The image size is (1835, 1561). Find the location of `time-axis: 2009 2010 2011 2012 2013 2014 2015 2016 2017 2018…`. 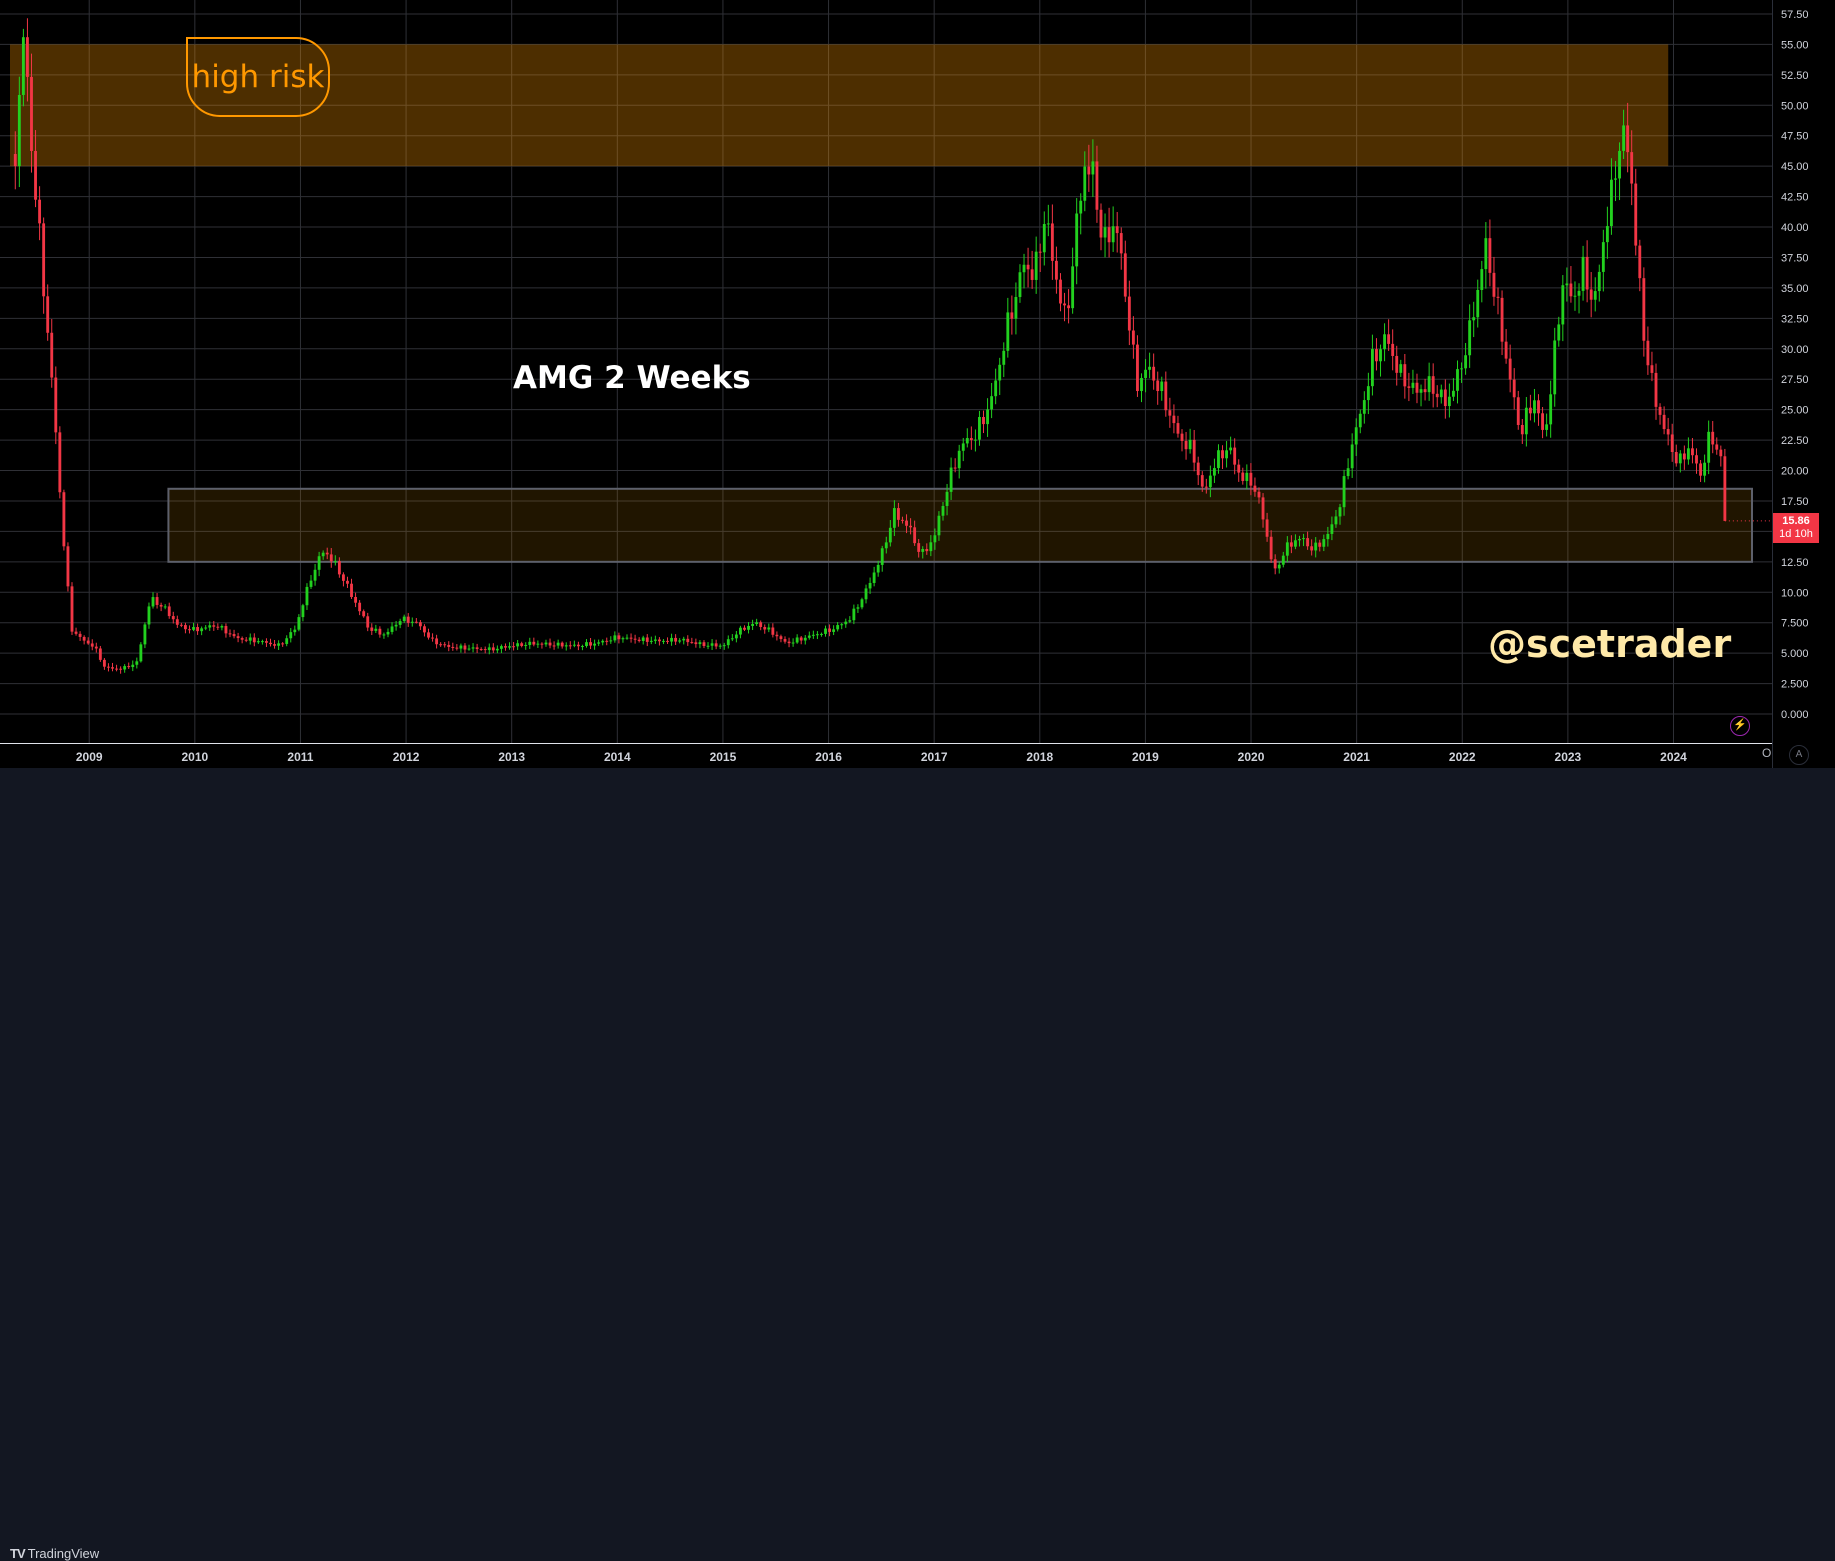

time-axis: 2009 2010 2011 2012 2013 2014 2015 2016 2017 2018… is located at coordinates (886, 756).